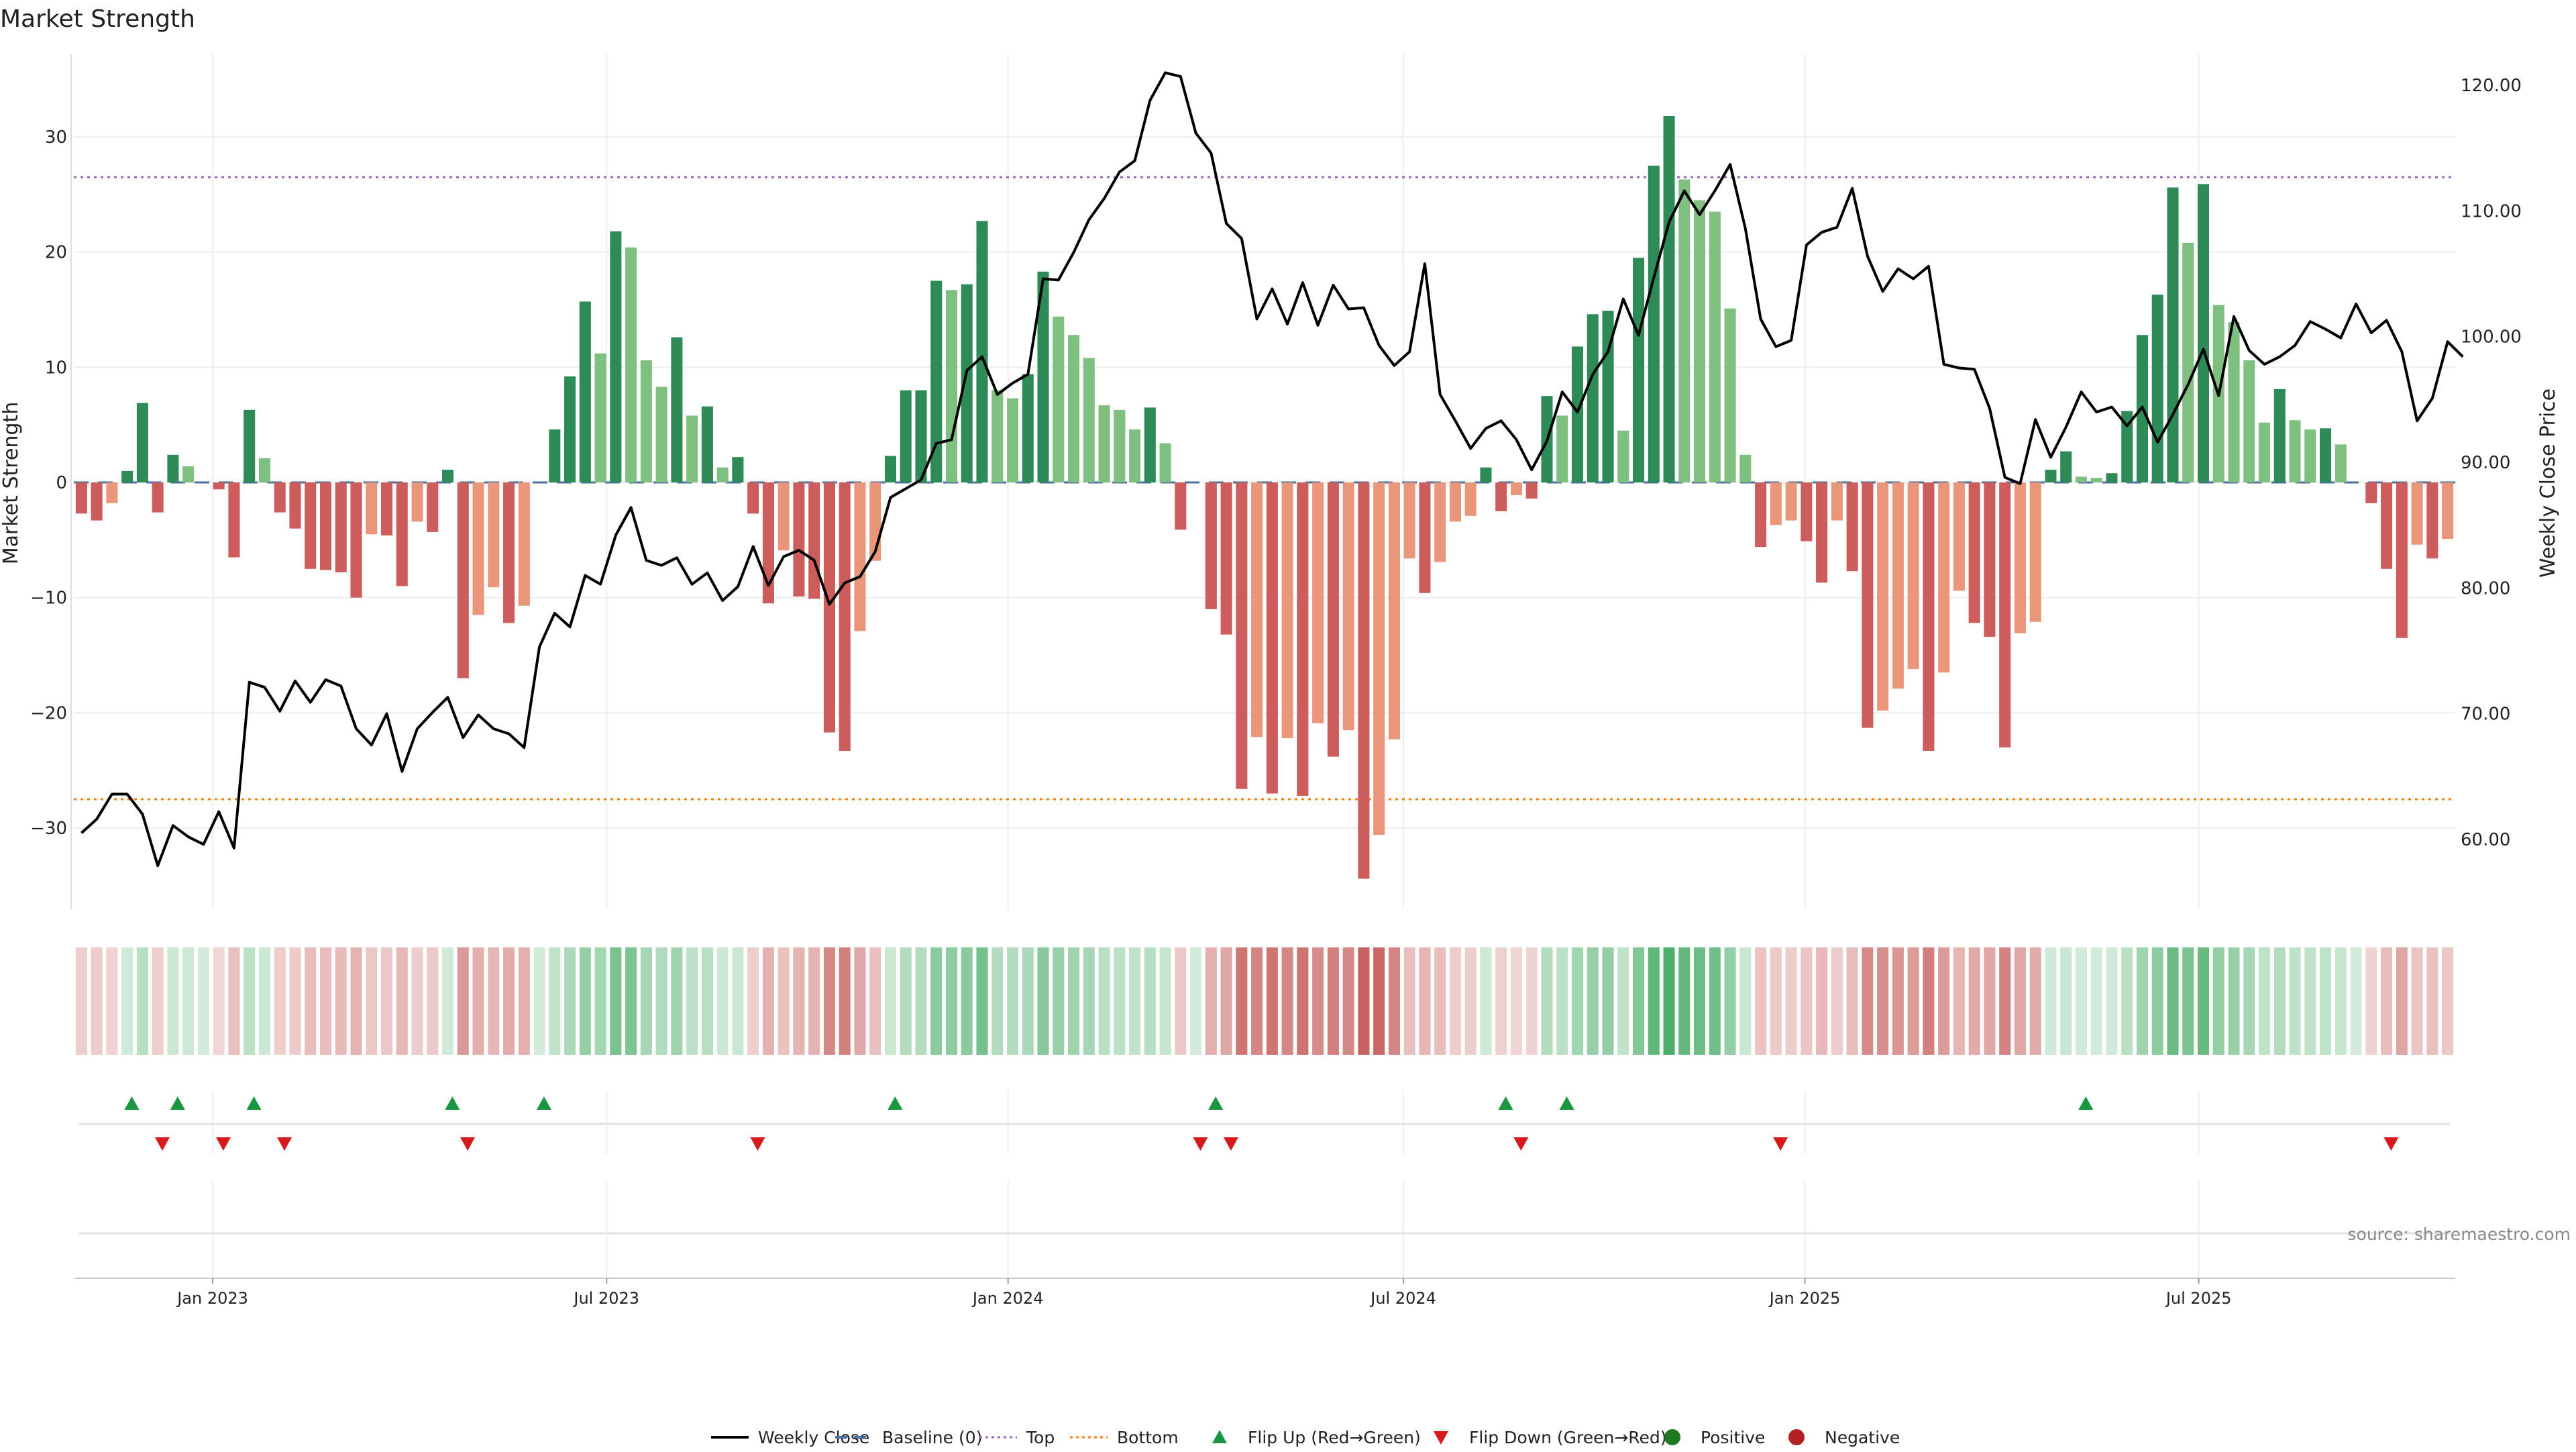  Describe the element at coordinates (48, 713) in the screenshot. I see `left-tick-label: −20` at that location.